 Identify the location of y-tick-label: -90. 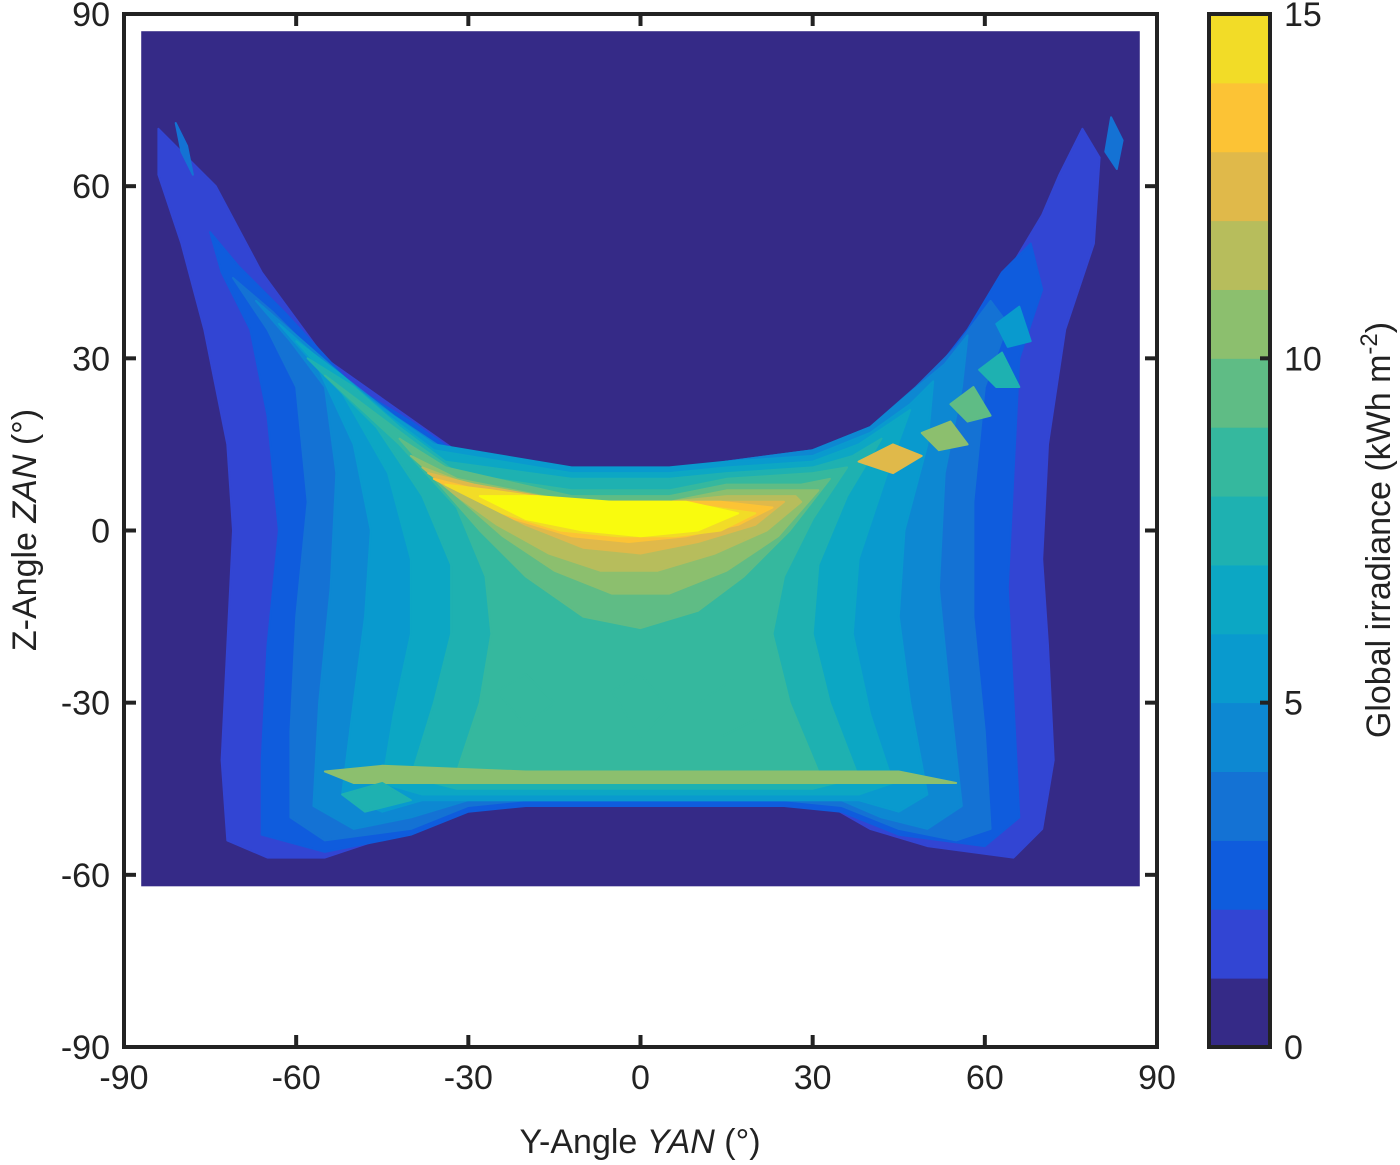
(85, 1048).